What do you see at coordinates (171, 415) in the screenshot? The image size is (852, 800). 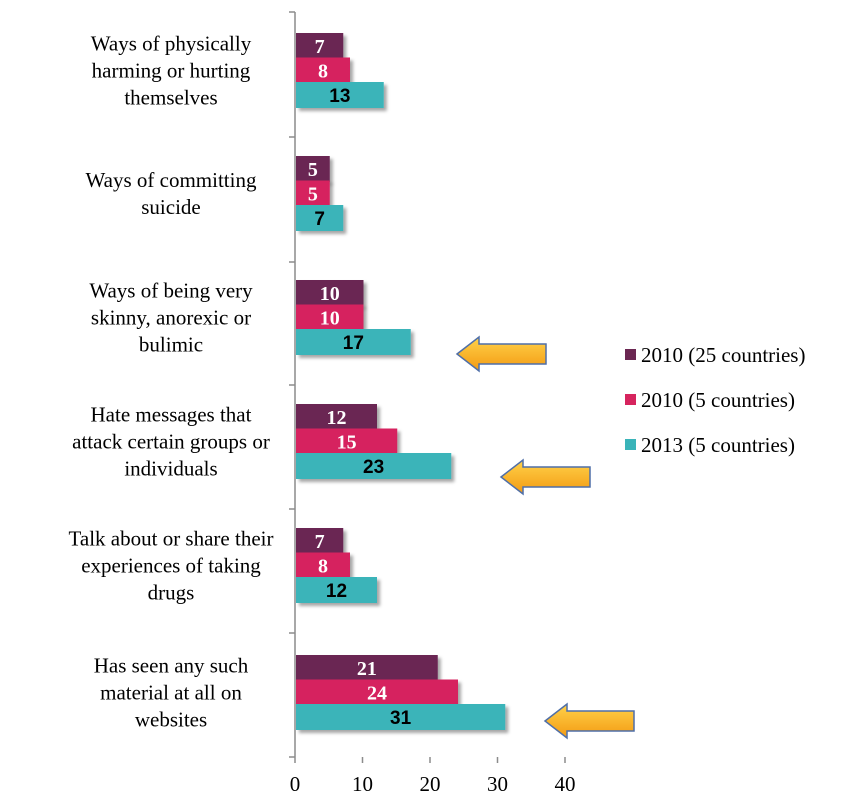 I see `category-label: Hate messages that` at bounding box center [171, 415].